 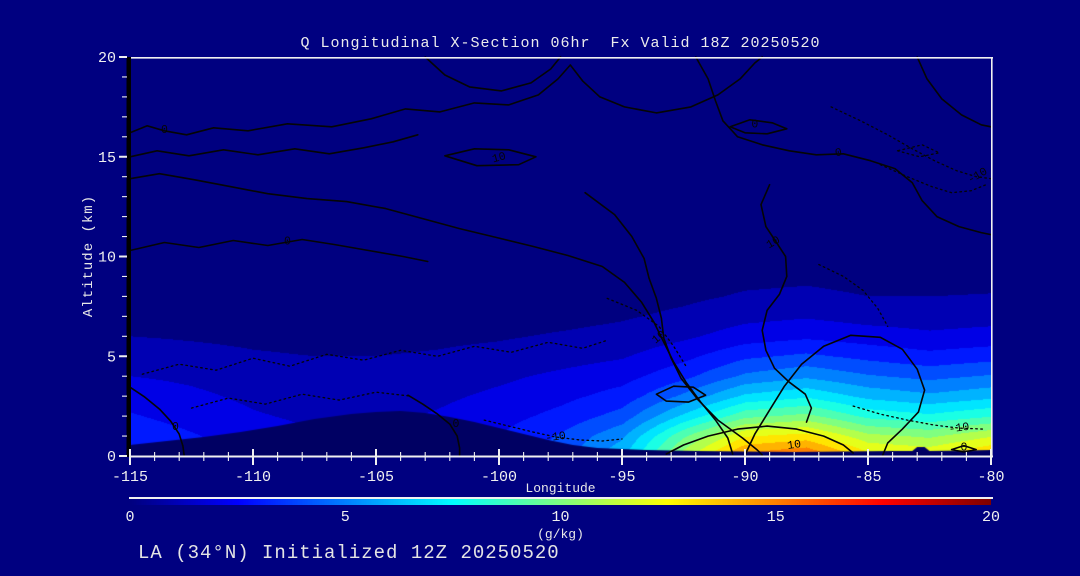 I want to click on colorbar-tick-label: 15, so click(x=775, y=517).